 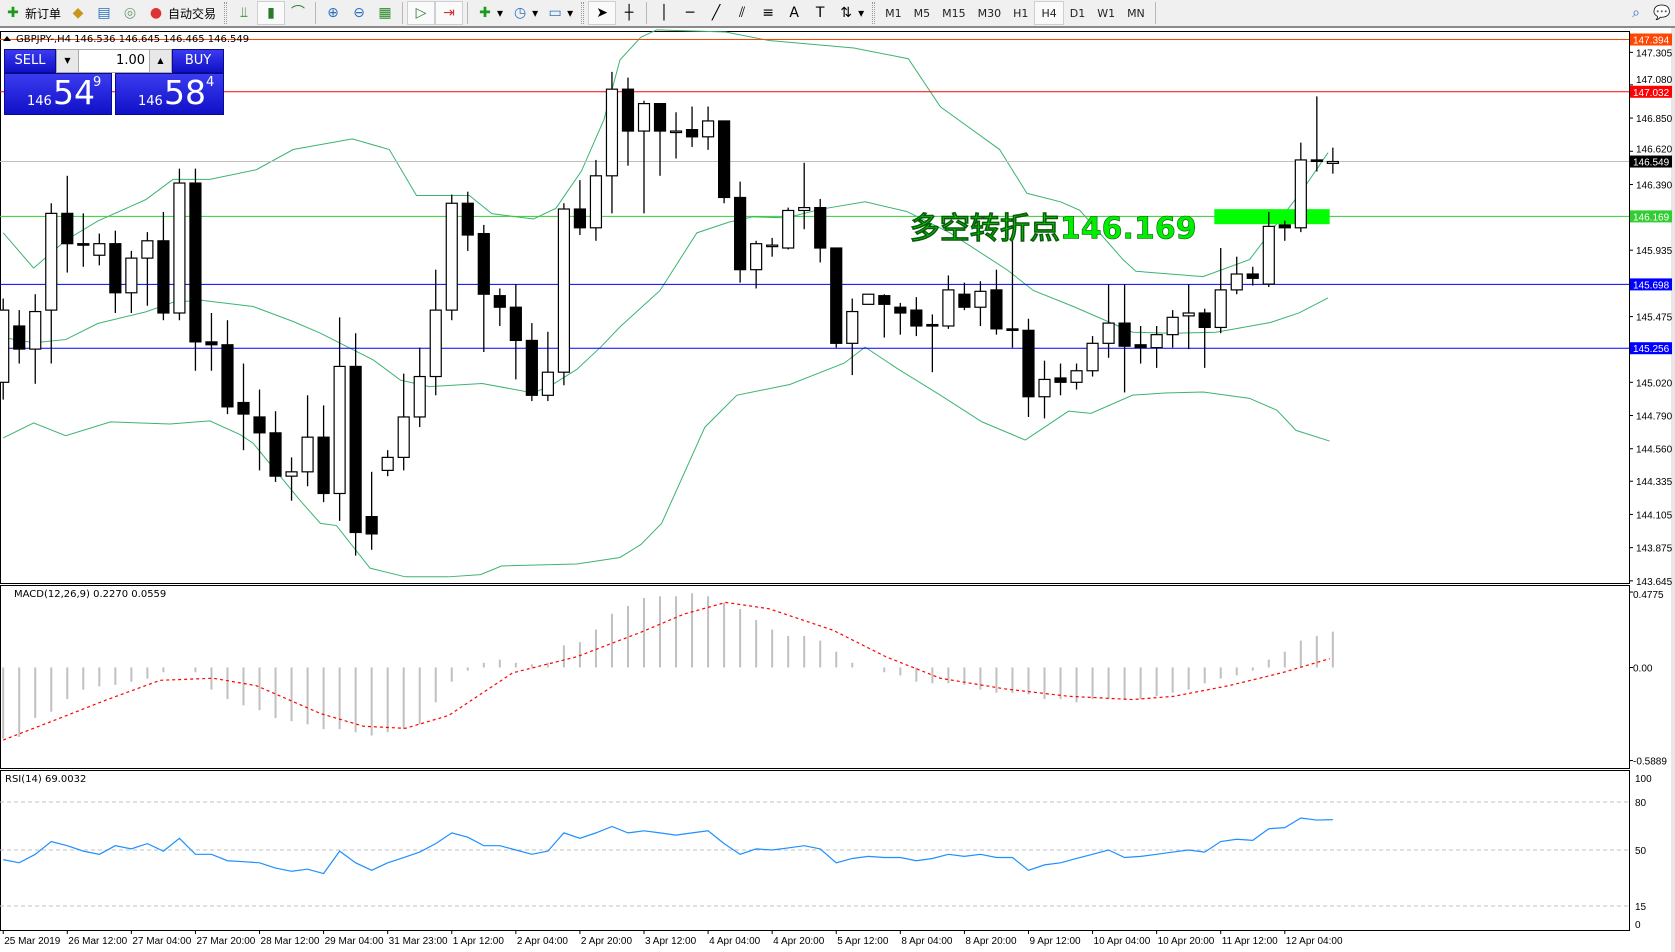 What do you see at coordinates (271, 13) in the screenshot?
I see `candlestick-button: ▮` at bounding box center [271, 13].